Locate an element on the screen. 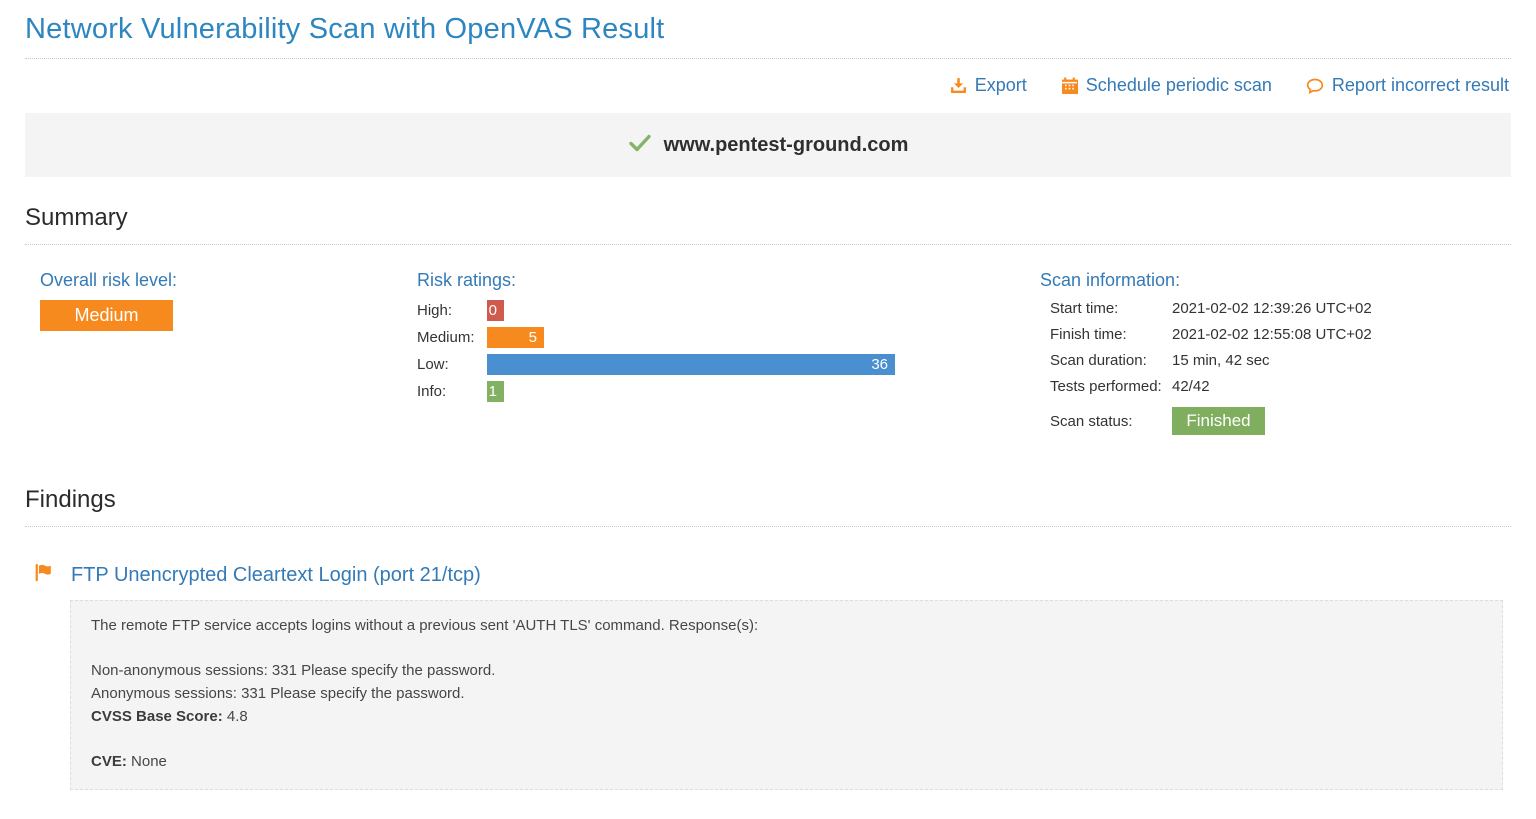 The height and width of the screenshot is (819, 1536). scan-status-label: Scan status: is located at coordinates (1091, 421).